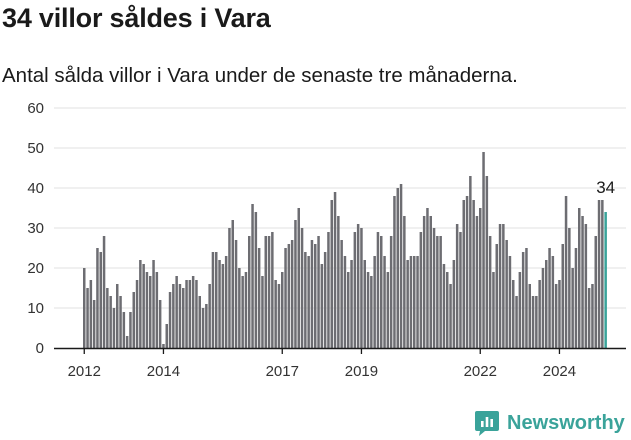 The height and width of the screenshot is (440, 631). I want to click on brand-name: Newsworthy, so click(566, 422).